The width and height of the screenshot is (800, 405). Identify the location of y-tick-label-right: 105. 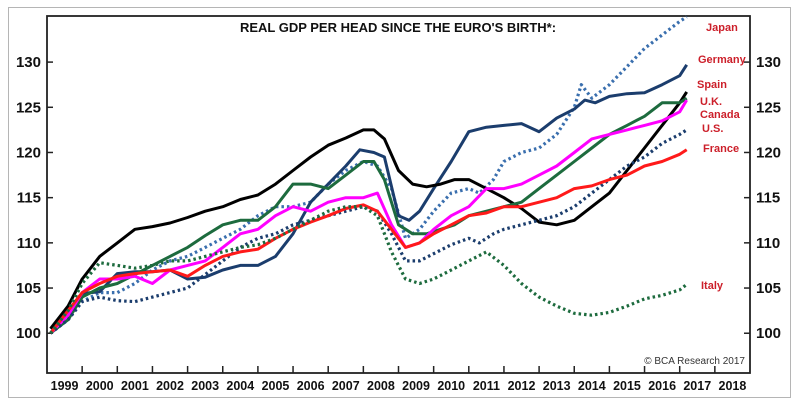
(768, 288).